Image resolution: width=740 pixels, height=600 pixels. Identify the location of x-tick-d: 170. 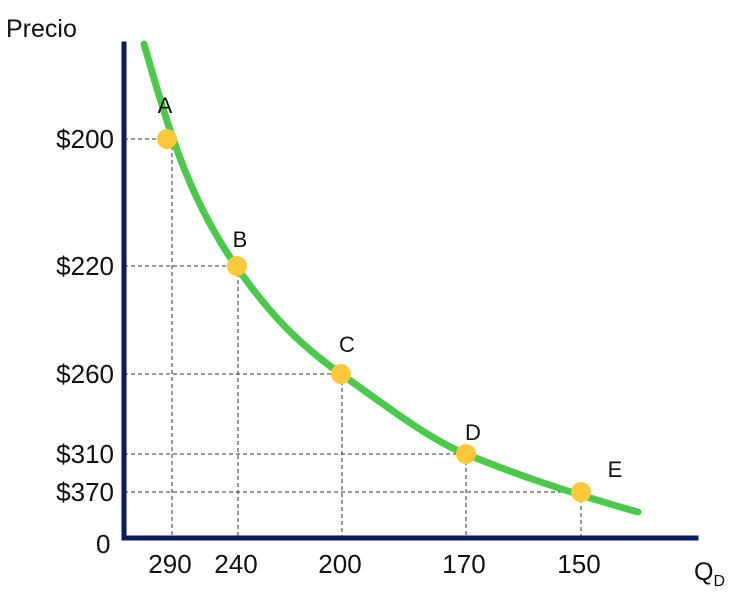
(463, 564).